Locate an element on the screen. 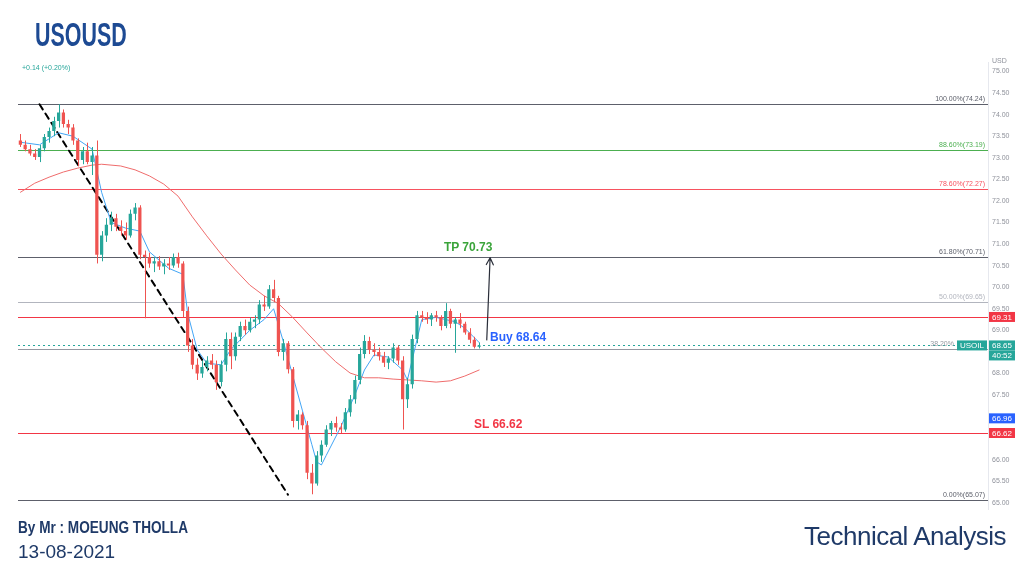 The height and width of the screenshot is (576, 1024). chart-title: USOUSD is located at coordinates (81, 34).